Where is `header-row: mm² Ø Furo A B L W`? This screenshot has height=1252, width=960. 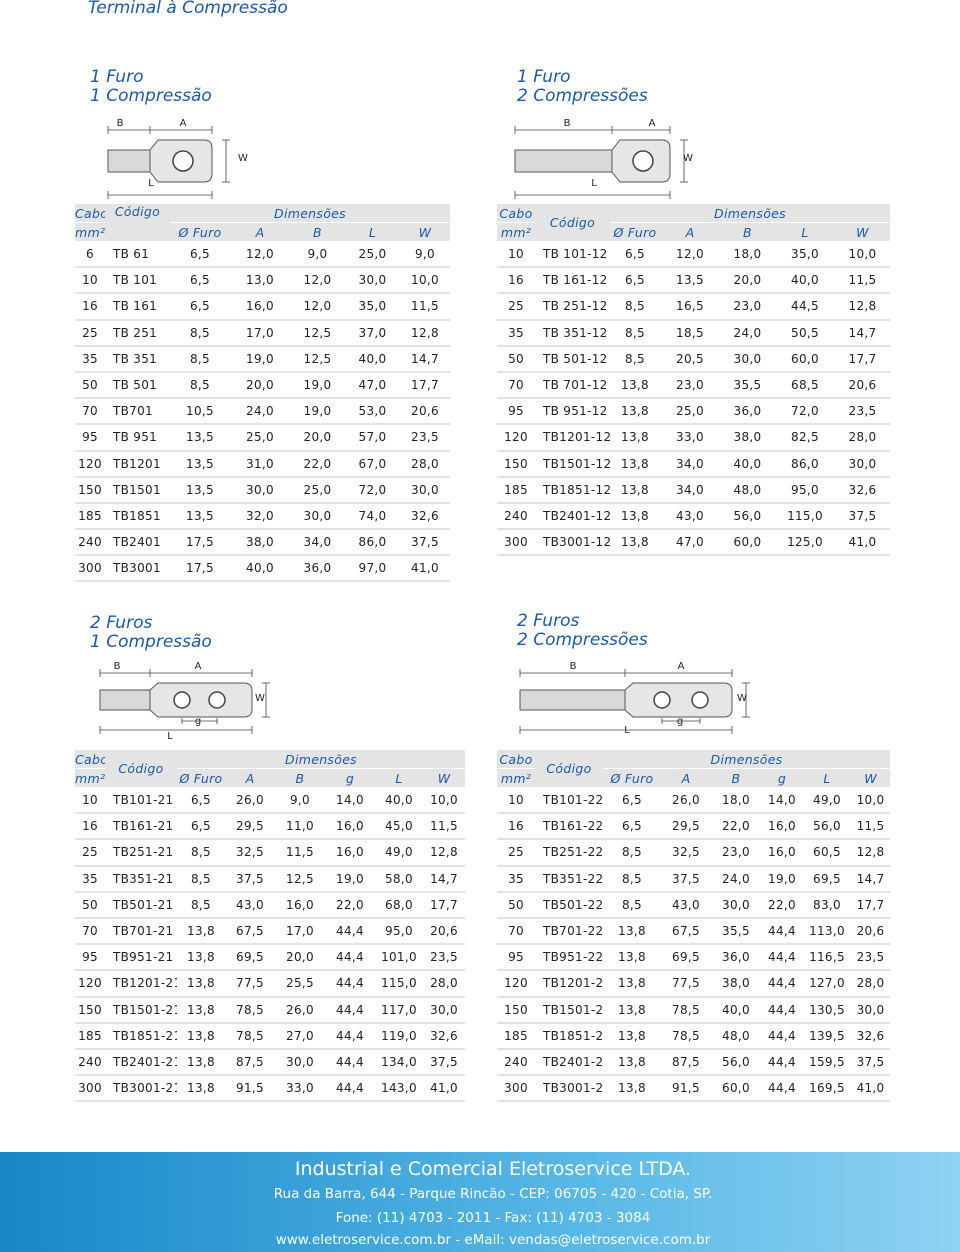
header-row: mm² Ø Furo A B L W is located at coordinates (693, 232).